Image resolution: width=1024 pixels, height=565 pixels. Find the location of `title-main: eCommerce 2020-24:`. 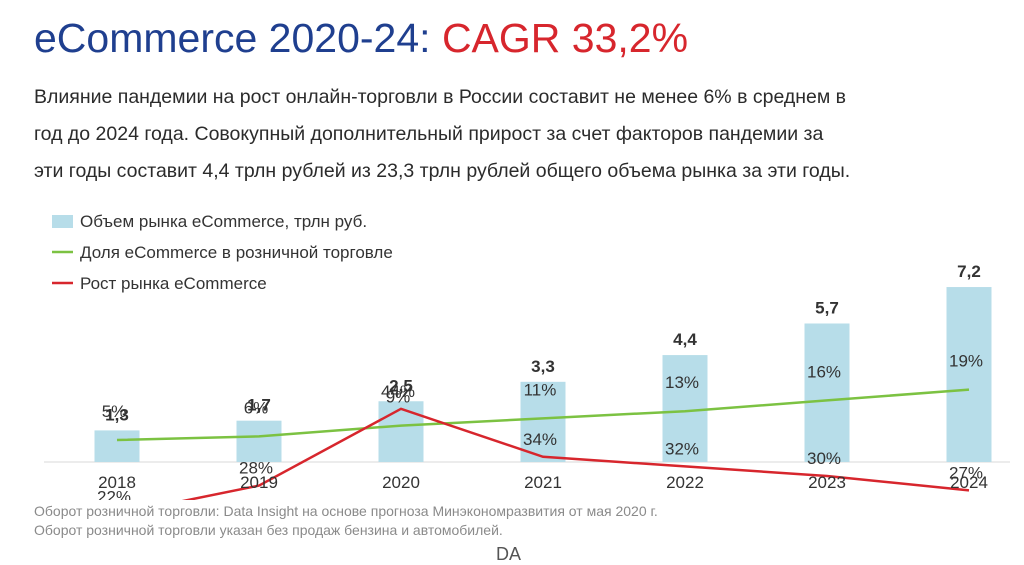

title-main: eCommerce 2020-24: is located at coordinates (232, 38).